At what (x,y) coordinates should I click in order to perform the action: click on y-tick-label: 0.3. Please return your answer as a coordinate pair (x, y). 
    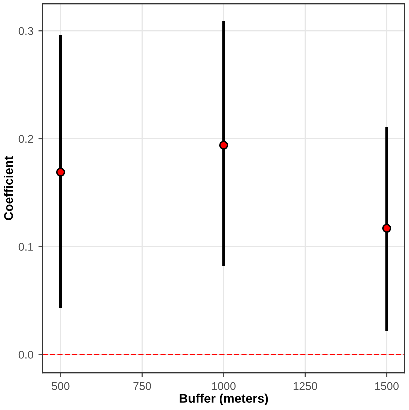
    Looking at the image, I should click on (26, 31).